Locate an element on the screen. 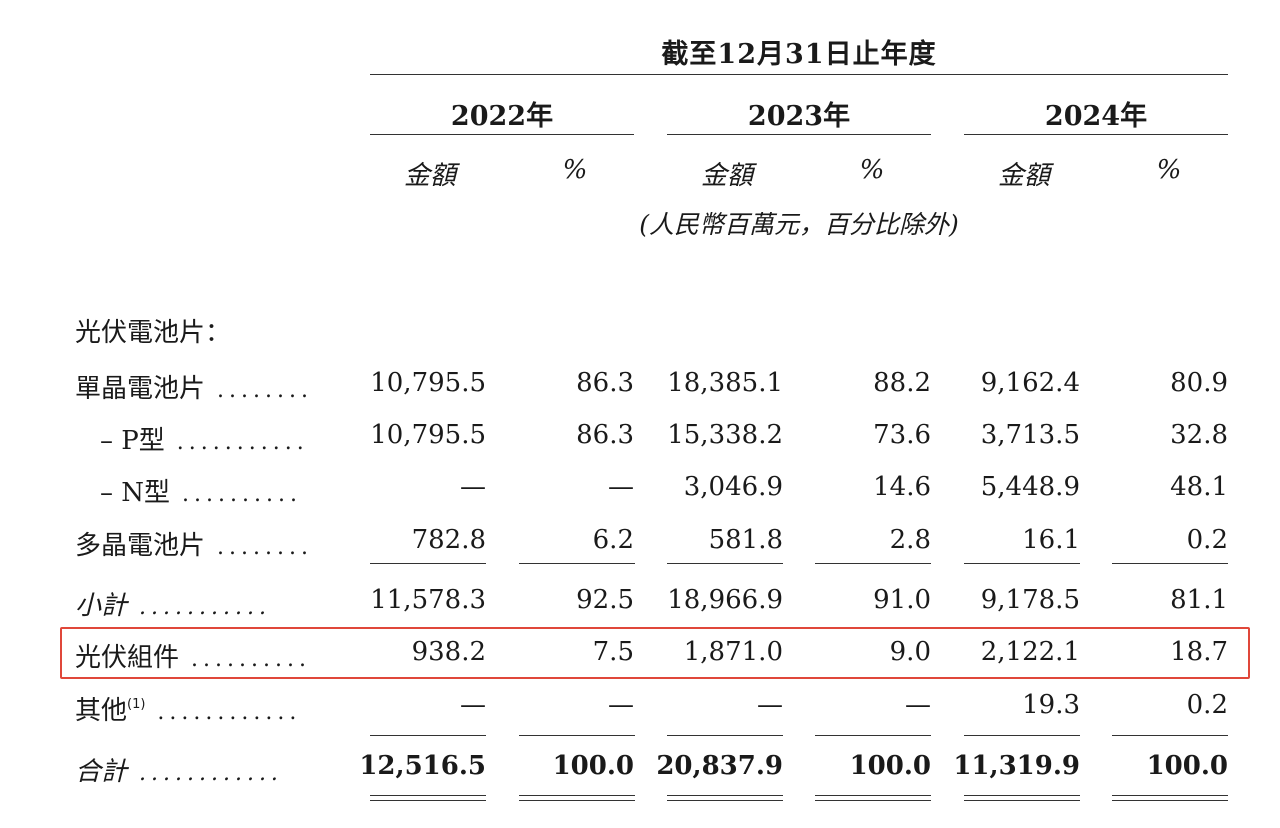  table-cell: 16.1 is located at coordinates (1051, 540).